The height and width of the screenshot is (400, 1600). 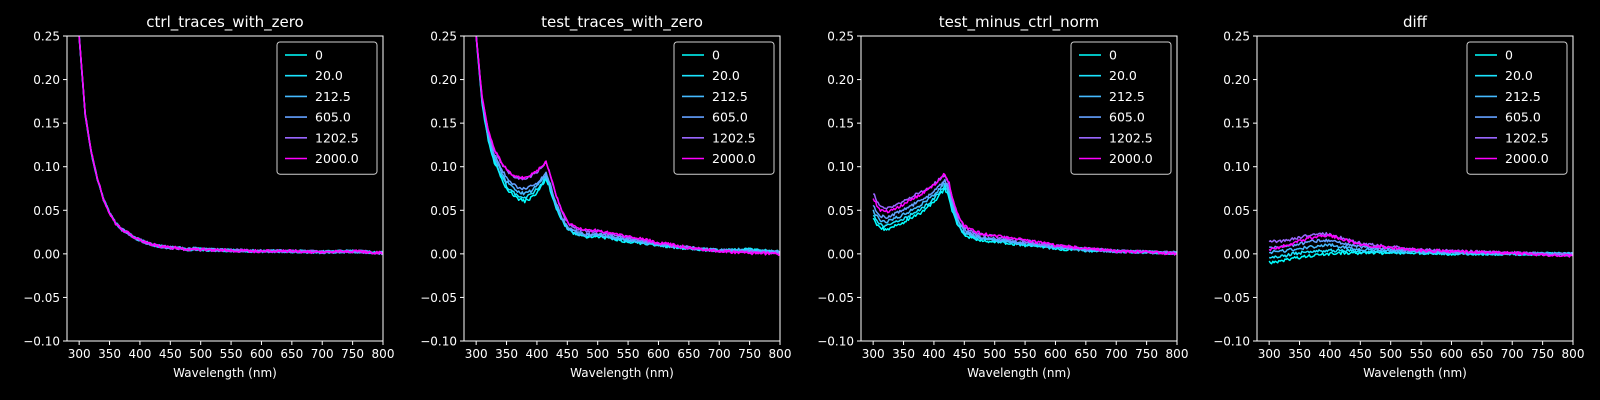 What do you see at coordinates (1024, 217) in the screenshot?
I see `series-line-605.0` at bounding box center [1024, 217].